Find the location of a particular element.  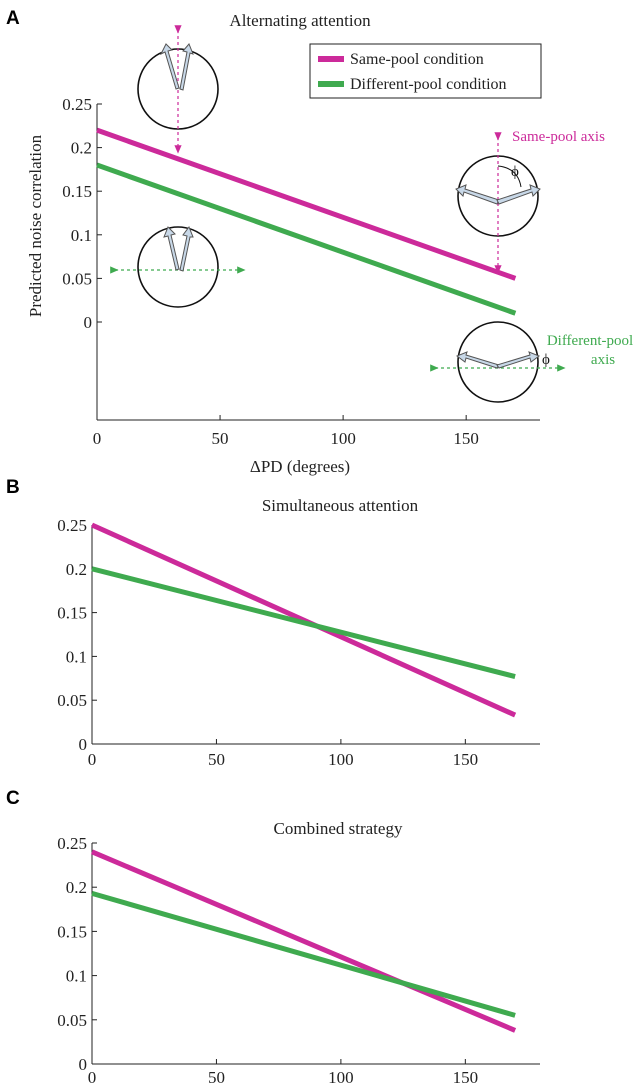

panel-c-x-tick-label: 0 is located at coordinates (92, 1075).